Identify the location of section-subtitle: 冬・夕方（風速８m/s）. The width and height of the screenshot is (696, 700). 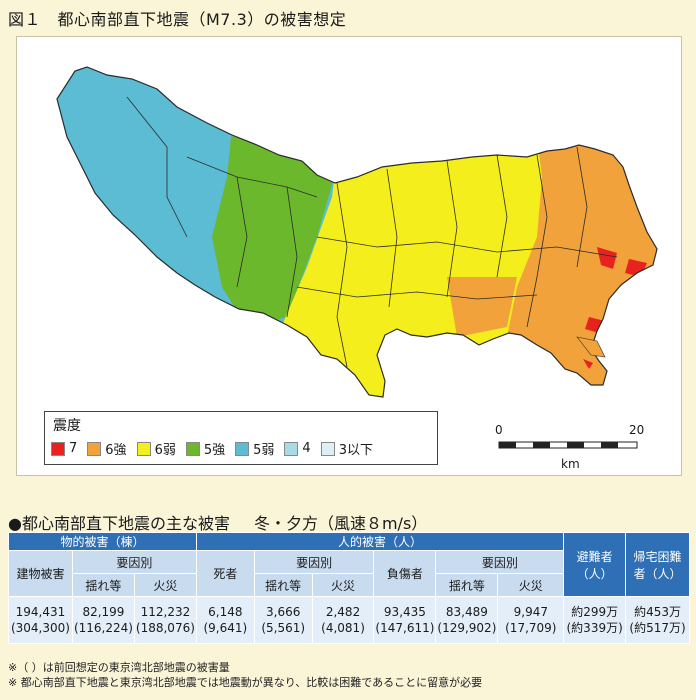
(340, 523).